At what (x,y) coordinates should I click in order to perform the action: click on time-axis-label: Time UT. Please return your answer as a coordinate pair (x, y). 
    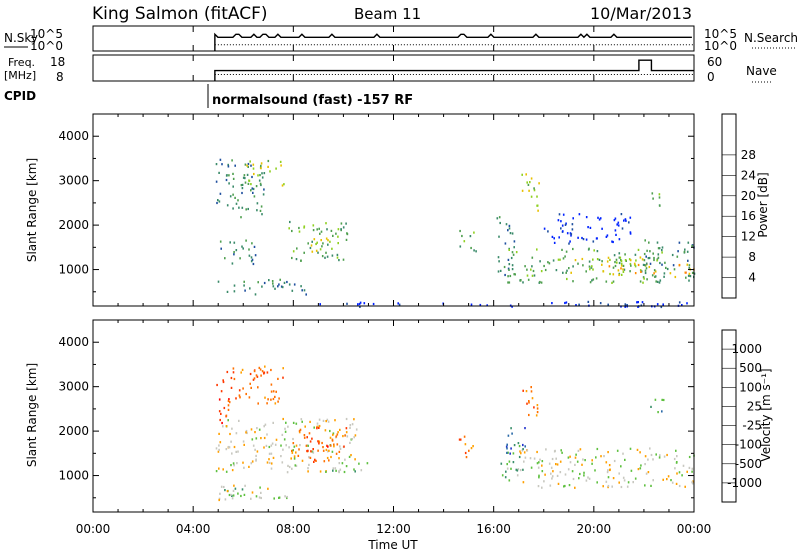
    Looking at the image, I should click on (392, 545).